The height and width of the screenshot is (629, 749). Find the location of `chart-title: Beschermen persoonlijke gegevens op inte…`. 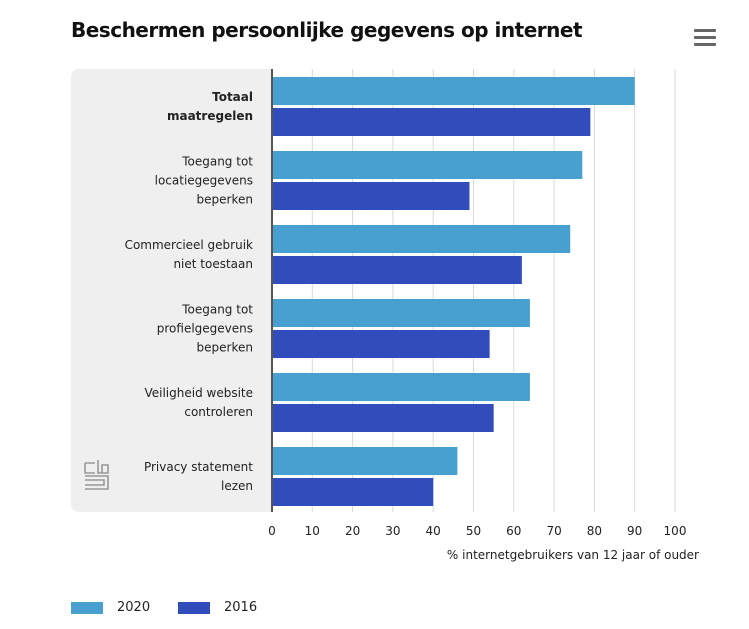

chart-title: Beschermen persoonlijke gegevens op inte… is located at coordinates (327, 30).